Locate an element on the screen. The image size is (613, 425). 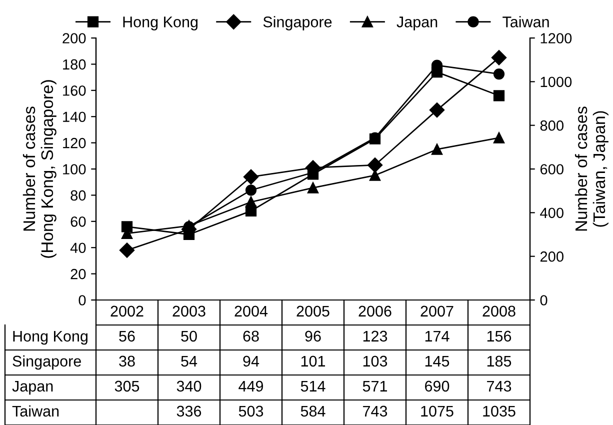
data-label: 571 is located at coordinates (374, 386).